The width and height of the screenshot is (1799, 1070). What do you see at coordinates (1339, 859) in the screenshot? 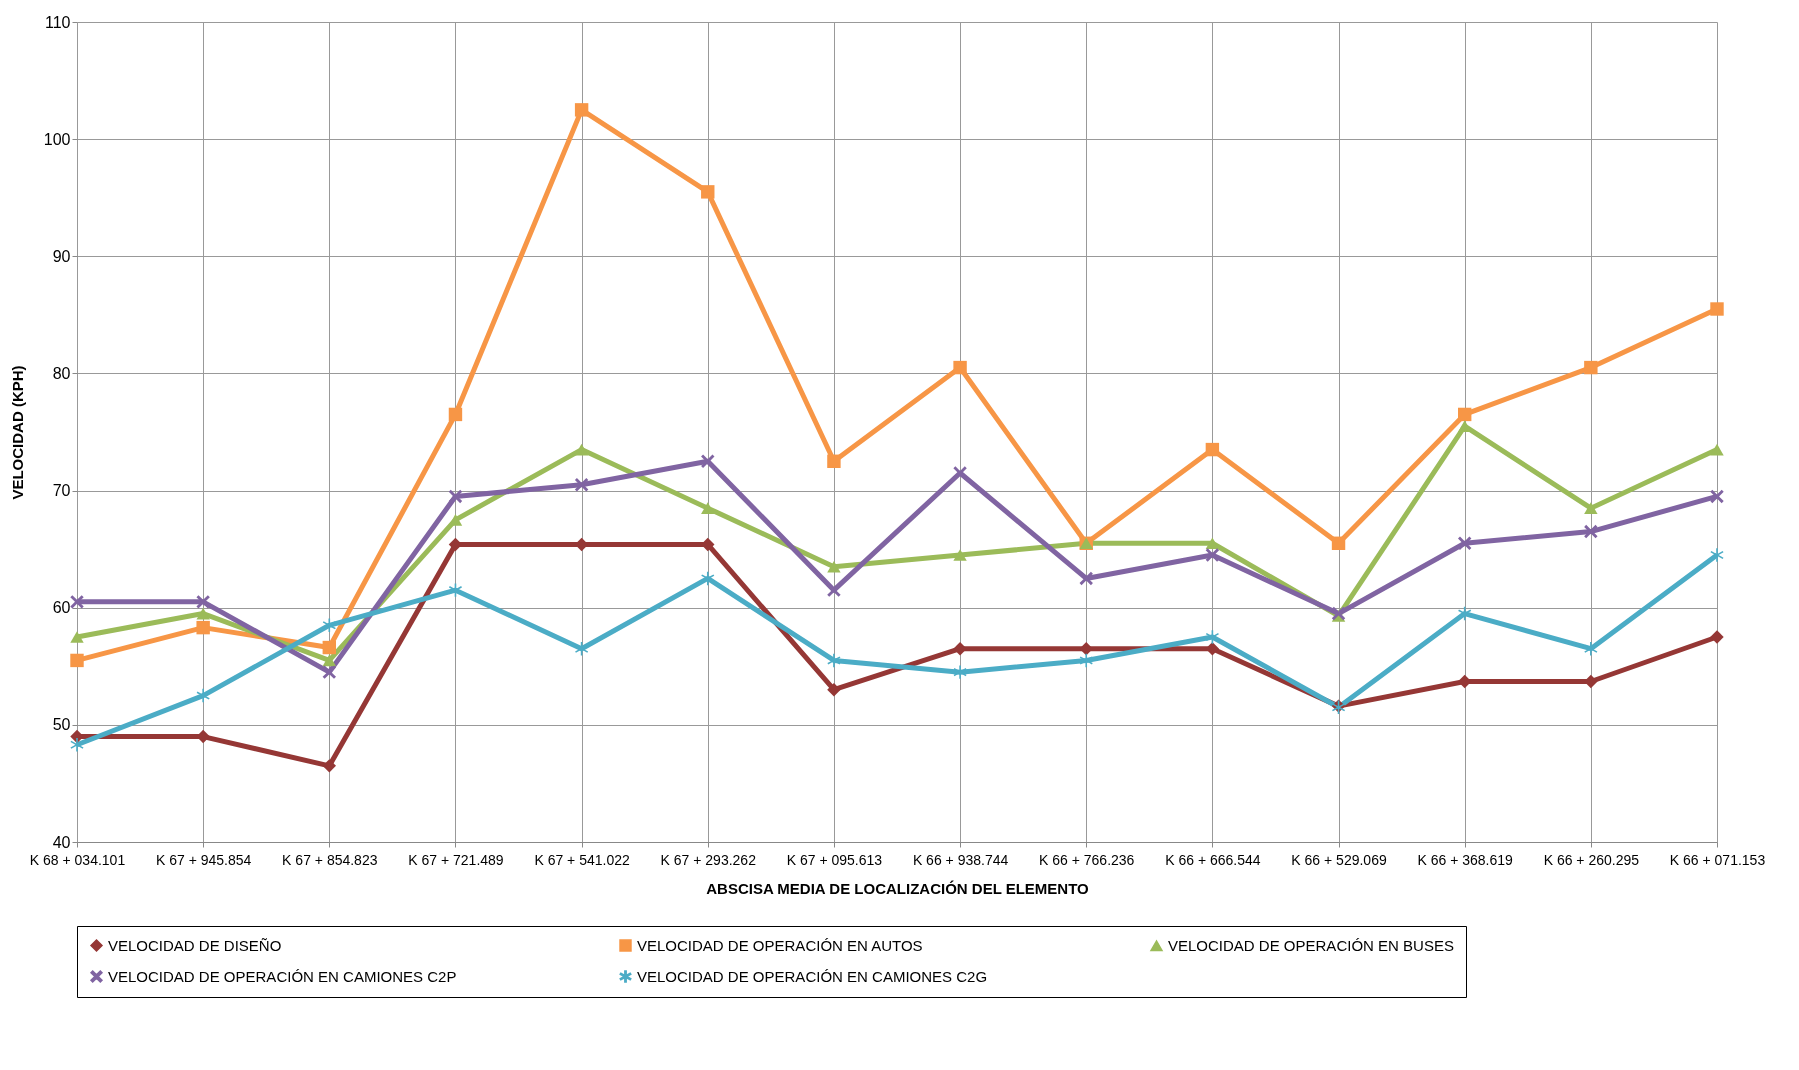
I see `x-tick-label: K 66 + 529.069` at bounding box center [1339, 859].